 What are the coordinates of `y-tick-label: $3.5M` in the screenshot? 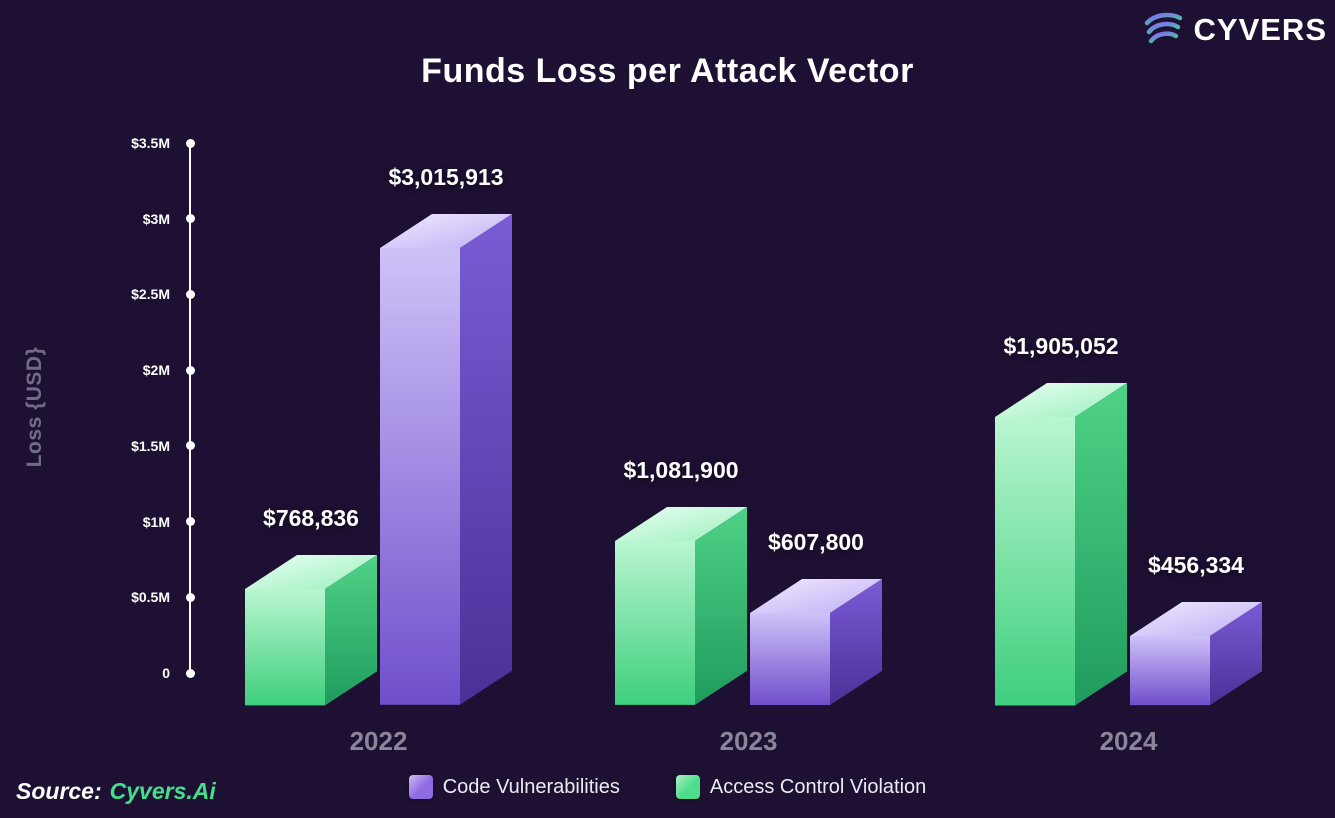 It's located at (150, 143).